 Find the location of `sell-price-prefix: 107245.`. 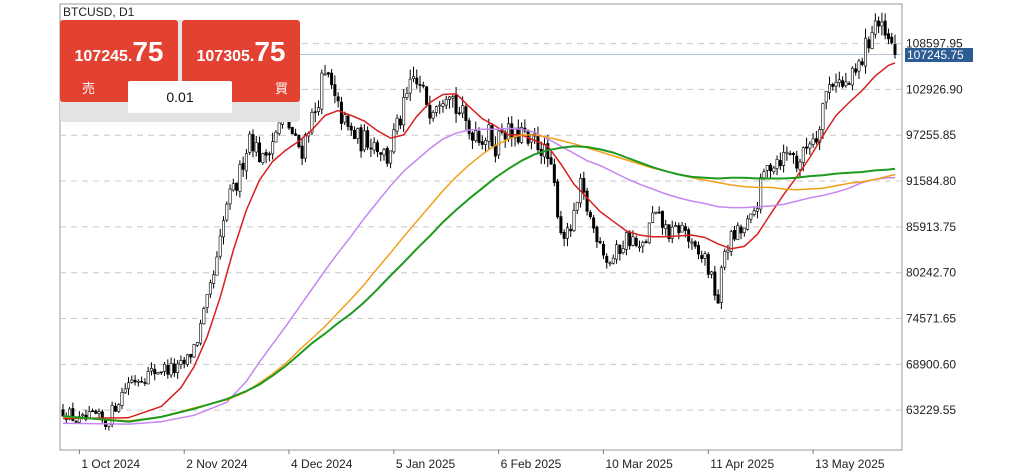

sell-price-prefix: 107245. is located at coordinates (103, 56).